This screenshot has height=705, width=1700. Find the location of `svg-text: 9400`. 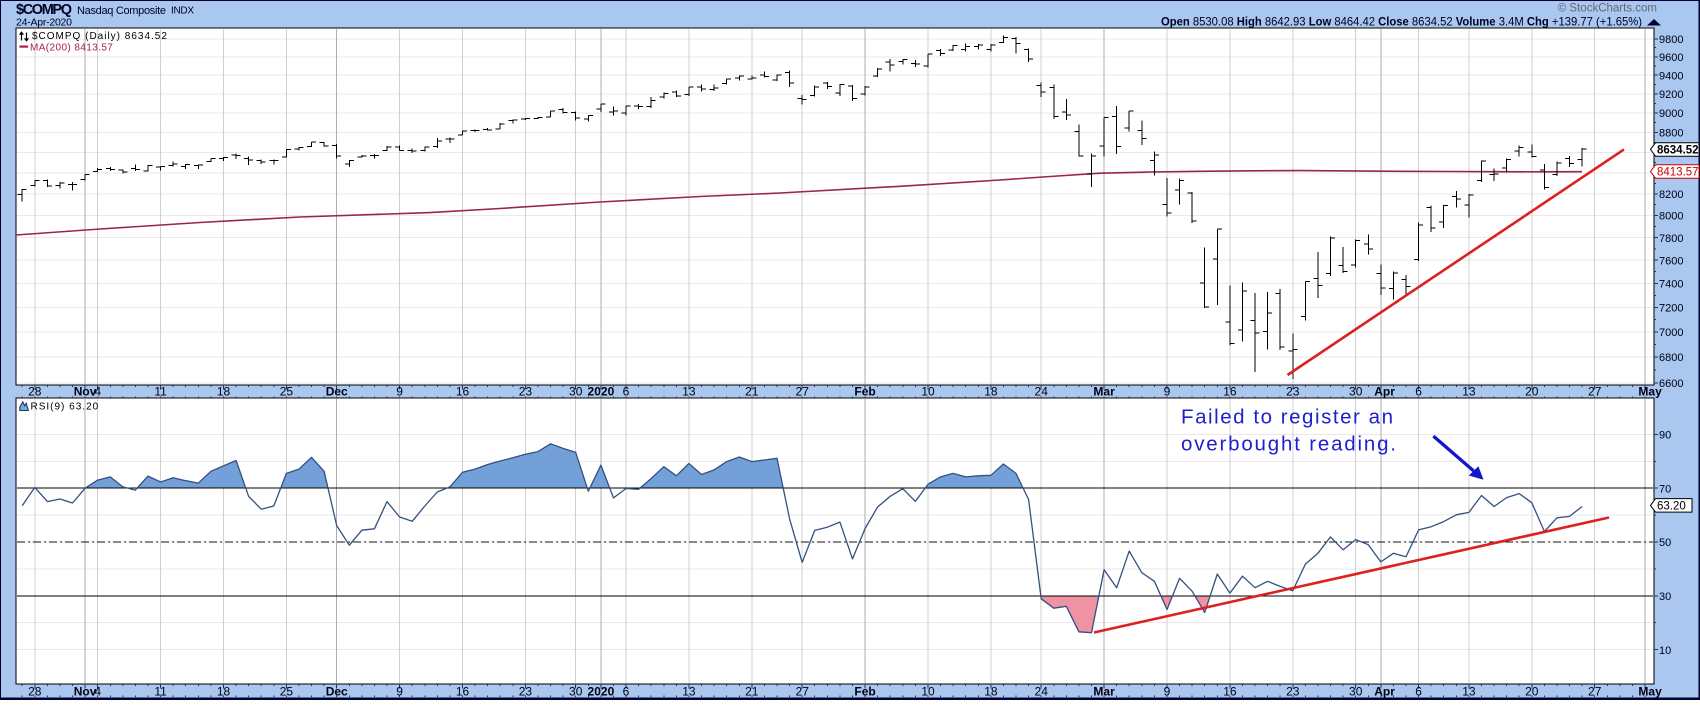

svg-text: 9400 is located at coordinates (1671, 76).